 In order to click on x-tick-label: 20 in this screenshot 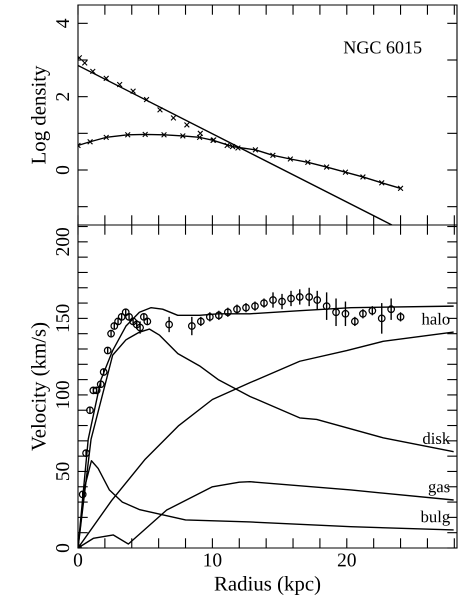, I will do `click(347, 560)`.